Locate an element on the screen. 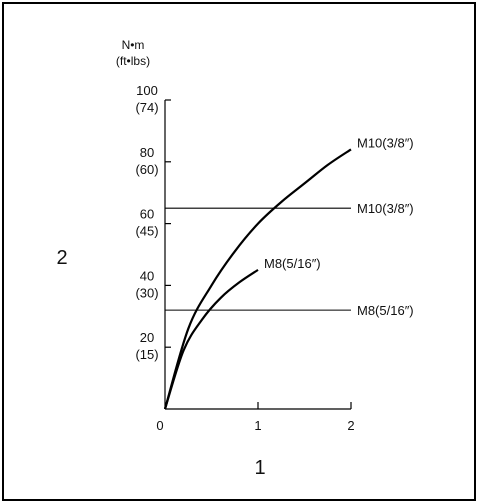 The width and height of the screenshot is (479, 504). y-tick-label-40: 40 is located at coordinates (147, 275).